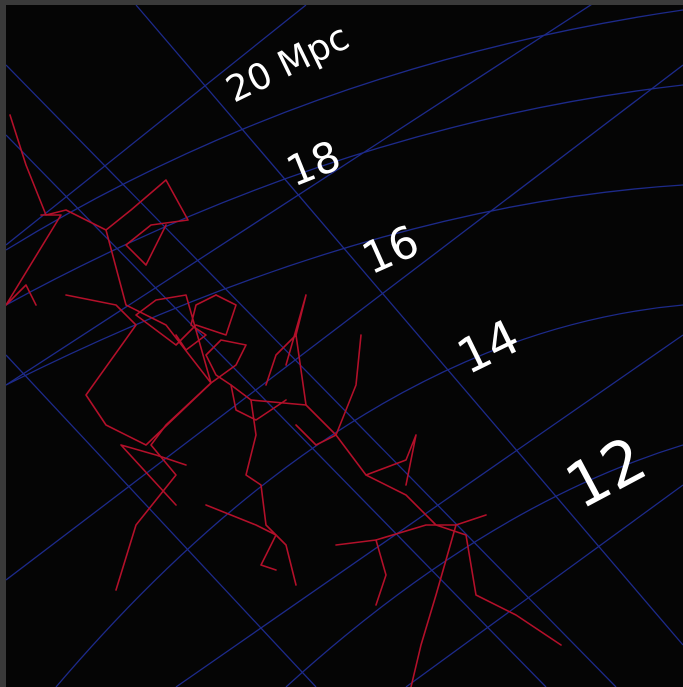  What do you see at coordinates (544, 585) in the screenshot?
I see `grid-tangent-line` at bounding box center [544, 585].